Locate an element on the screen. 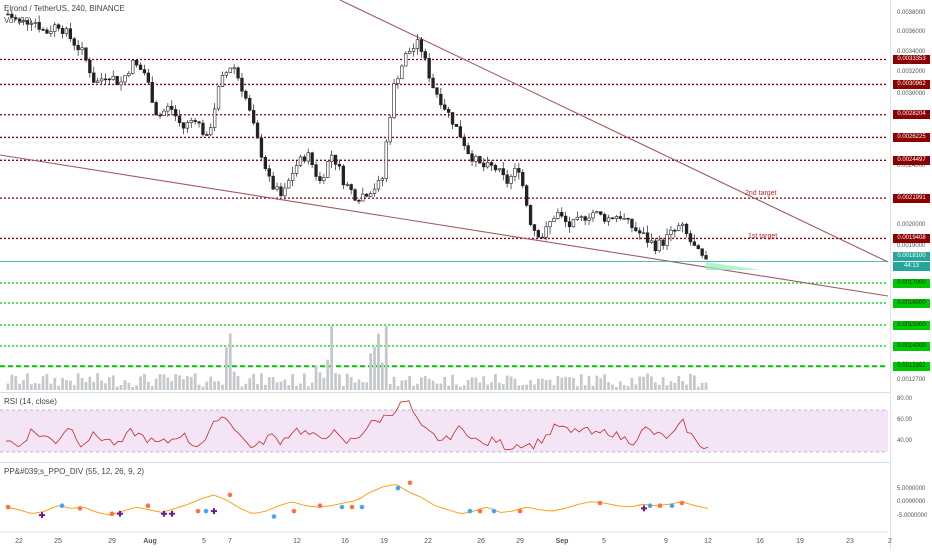 Image resolution: width=932 pixels, height=555 pixels. pane-divider-rsi is located at coordinates (466, 392).